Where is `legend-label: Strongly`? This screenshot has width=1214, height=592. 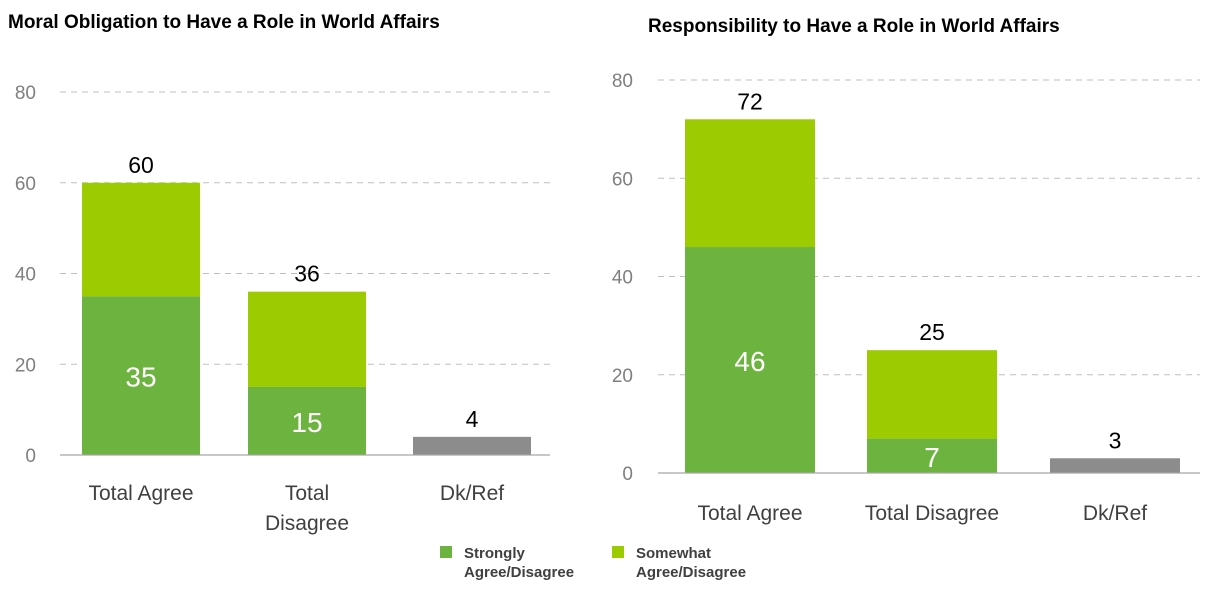 legend-label: Strongly is located at coordinates (494, 553).